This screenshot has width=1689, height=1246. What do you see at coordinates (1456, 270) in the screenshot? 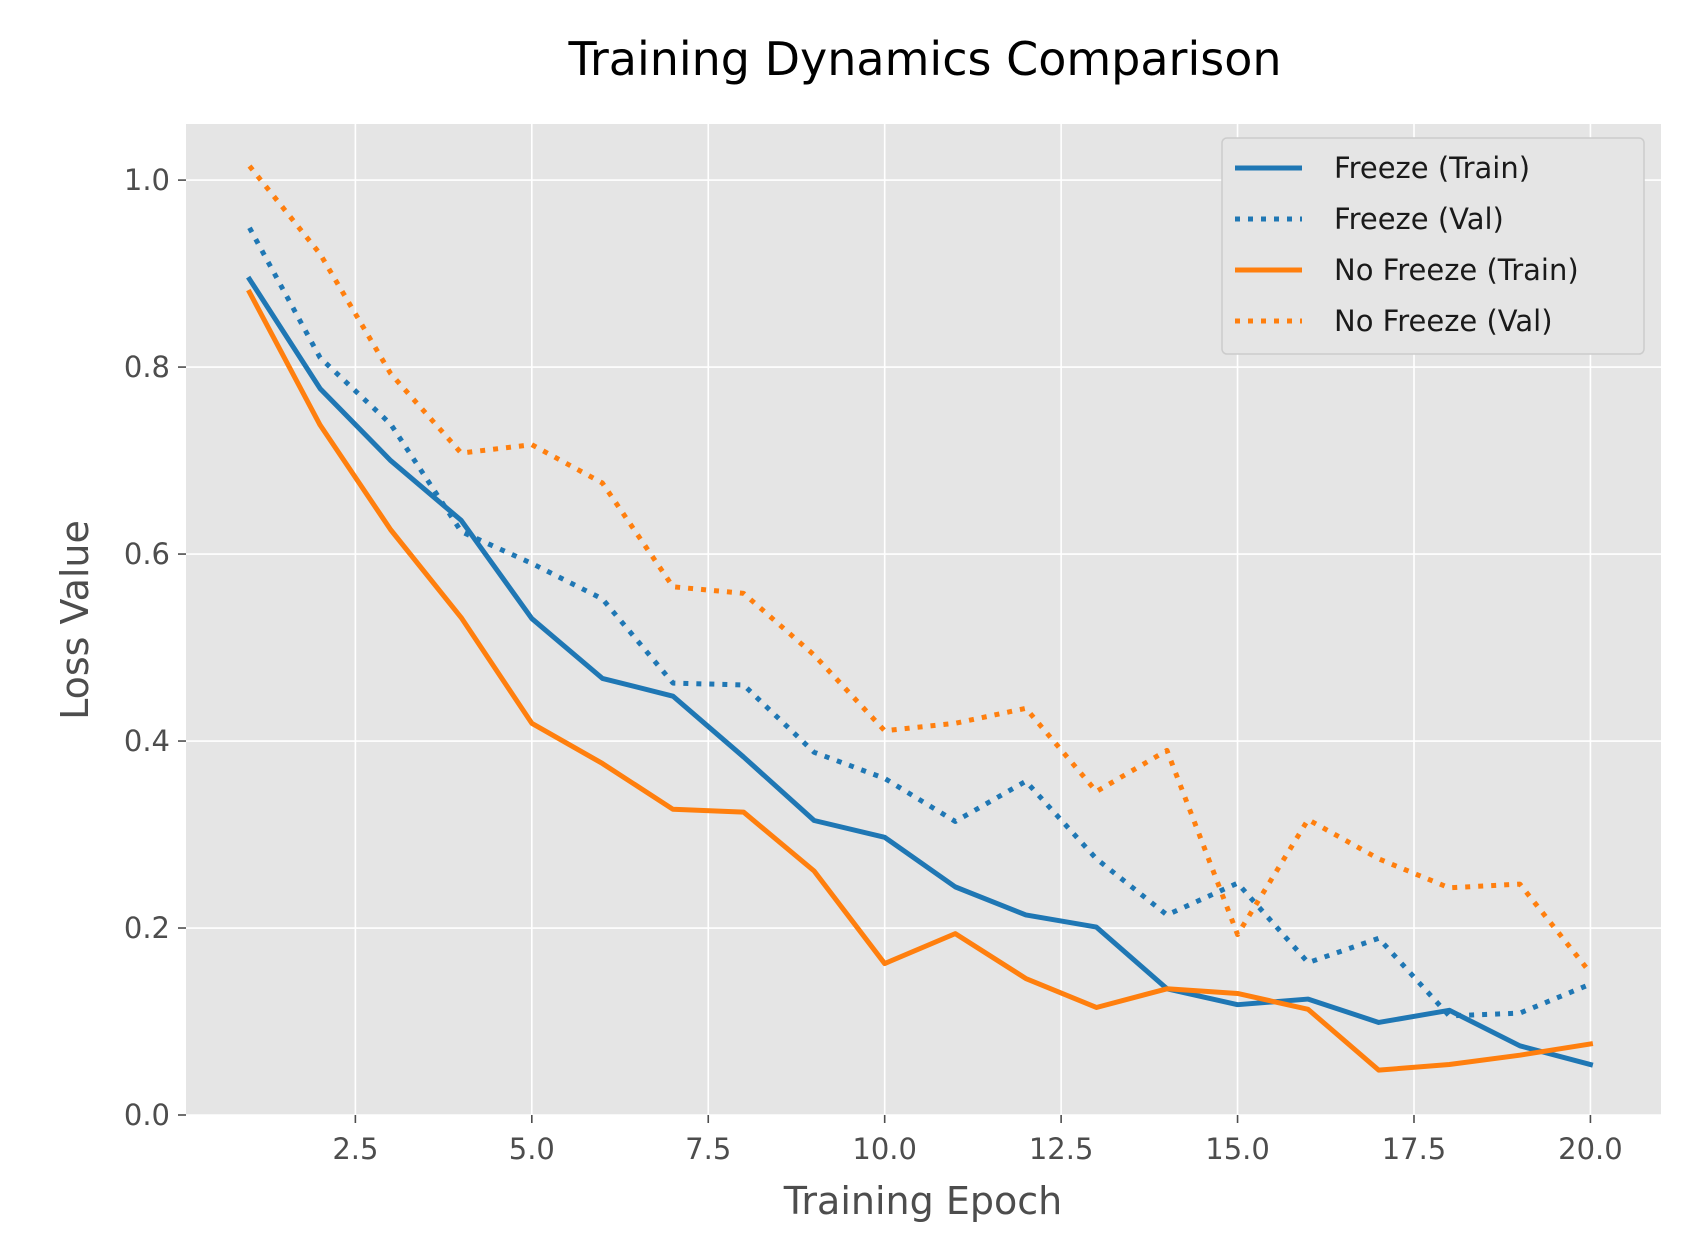
I see `legend-label: No Freeze (Train)` at bounding box center [1456, 270].